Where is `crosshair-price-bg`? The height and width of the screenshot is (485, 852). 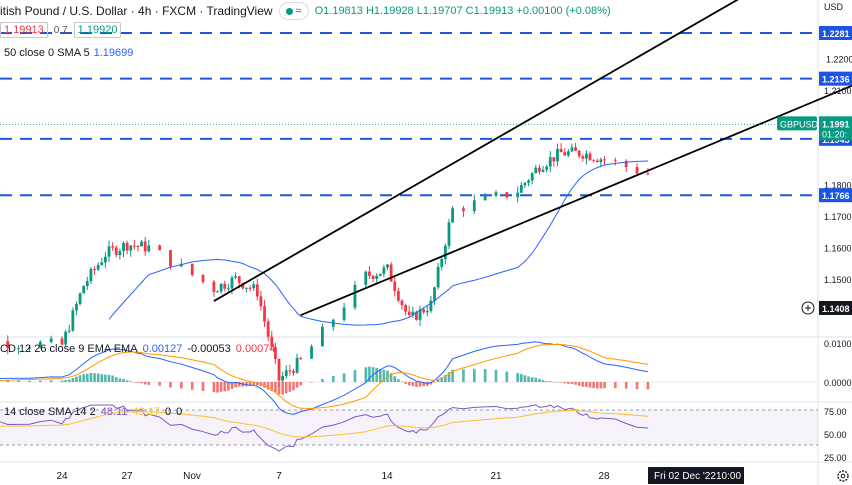
crosshair-price-bg is located at coordinates (835, 307).